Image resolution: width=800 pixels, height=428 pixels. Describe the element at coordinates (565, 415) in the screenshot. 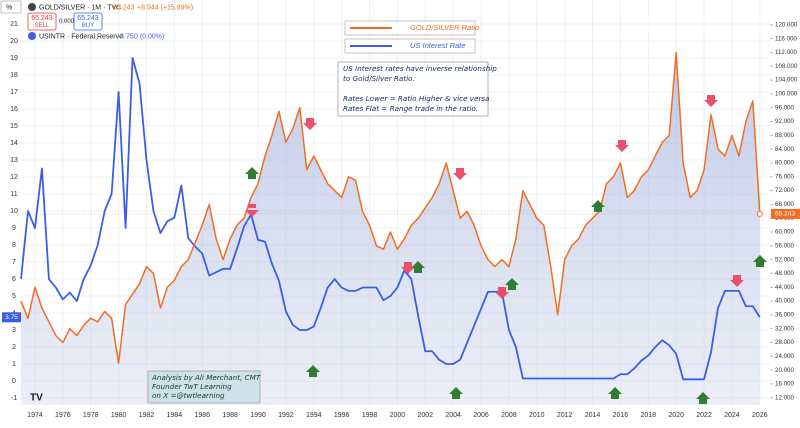

I see `x-tick-label: 2012` at that location.